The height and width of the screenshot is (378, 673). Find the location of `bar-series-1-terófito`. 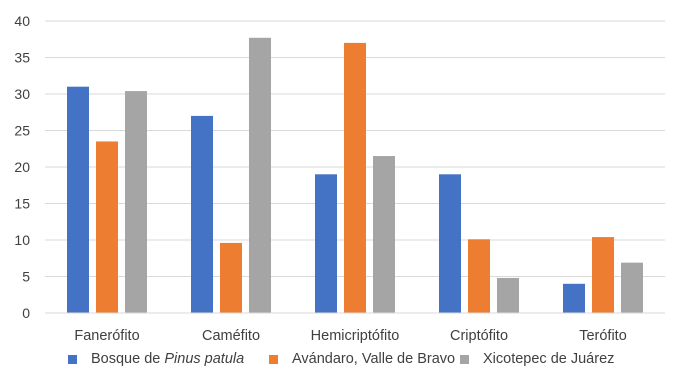

bar-series-1-terófito is located at coordinates (574, 298).